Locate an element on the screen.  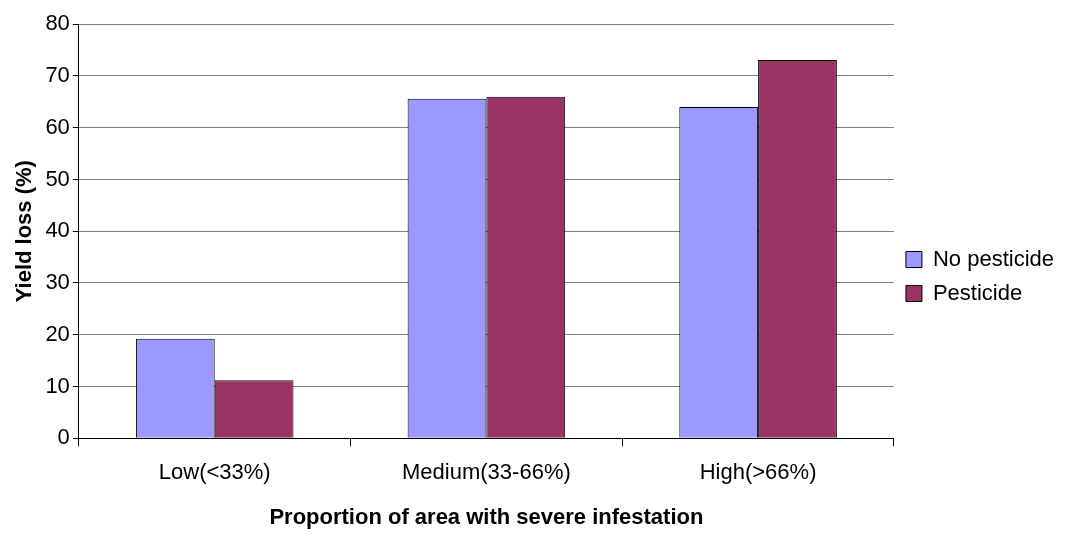
y-tick-label: 60 is located at coordinates (57, 126).